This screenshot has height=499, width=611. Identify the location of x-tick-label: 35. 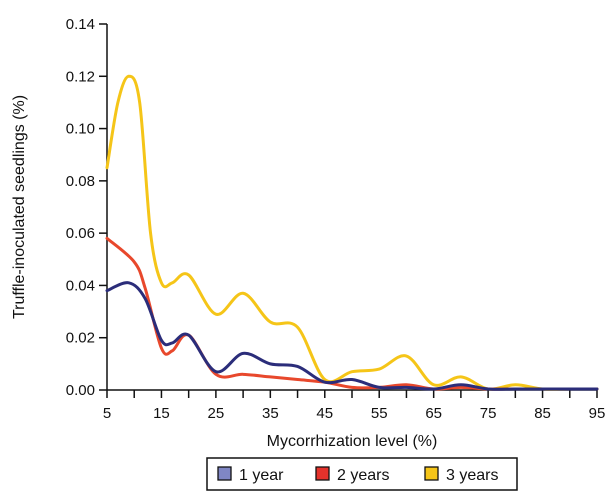
(270, 413).